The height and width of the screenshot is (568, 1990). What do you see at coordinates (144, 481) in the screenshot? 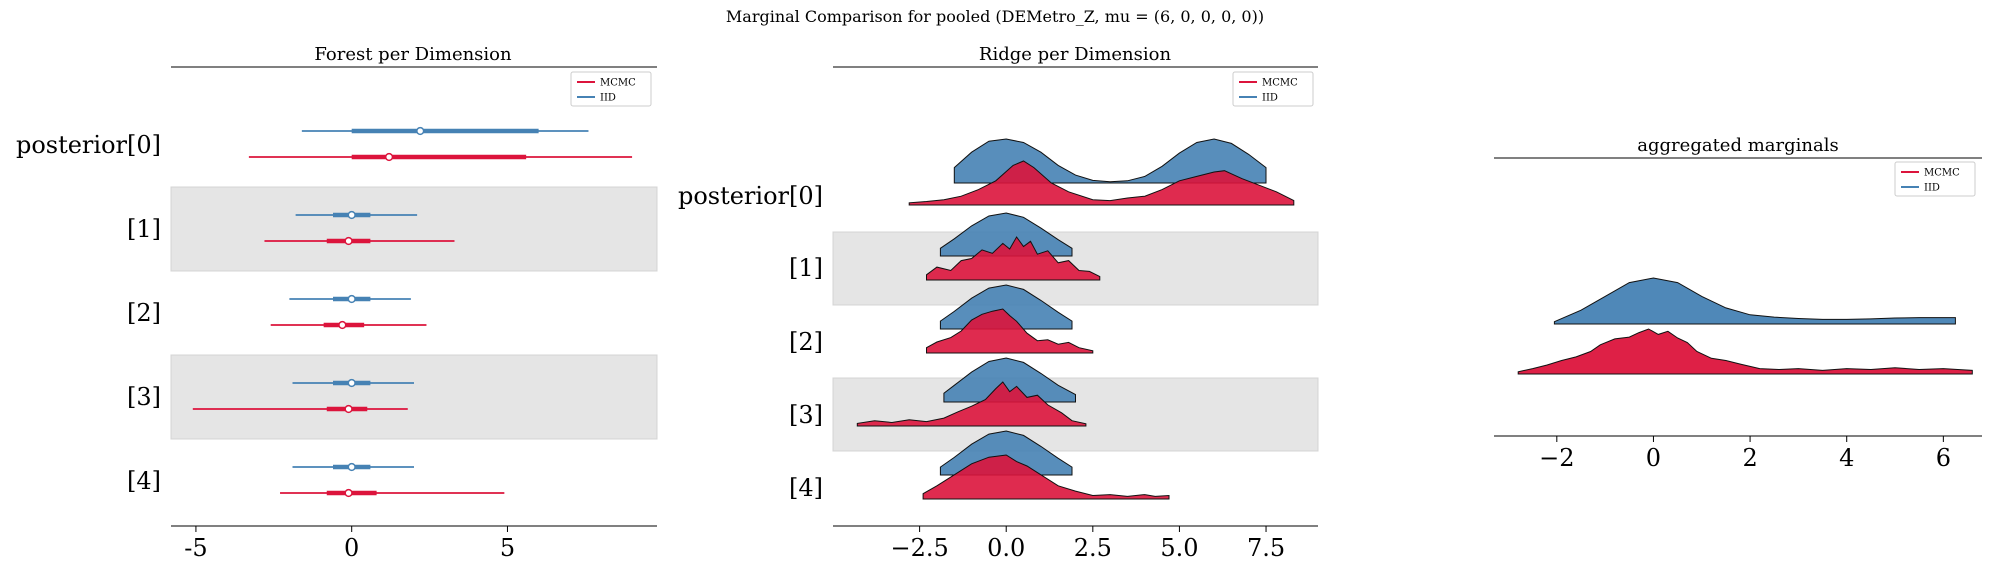
I see `forest-row-label: [4]` at bounding box center [144, 481].